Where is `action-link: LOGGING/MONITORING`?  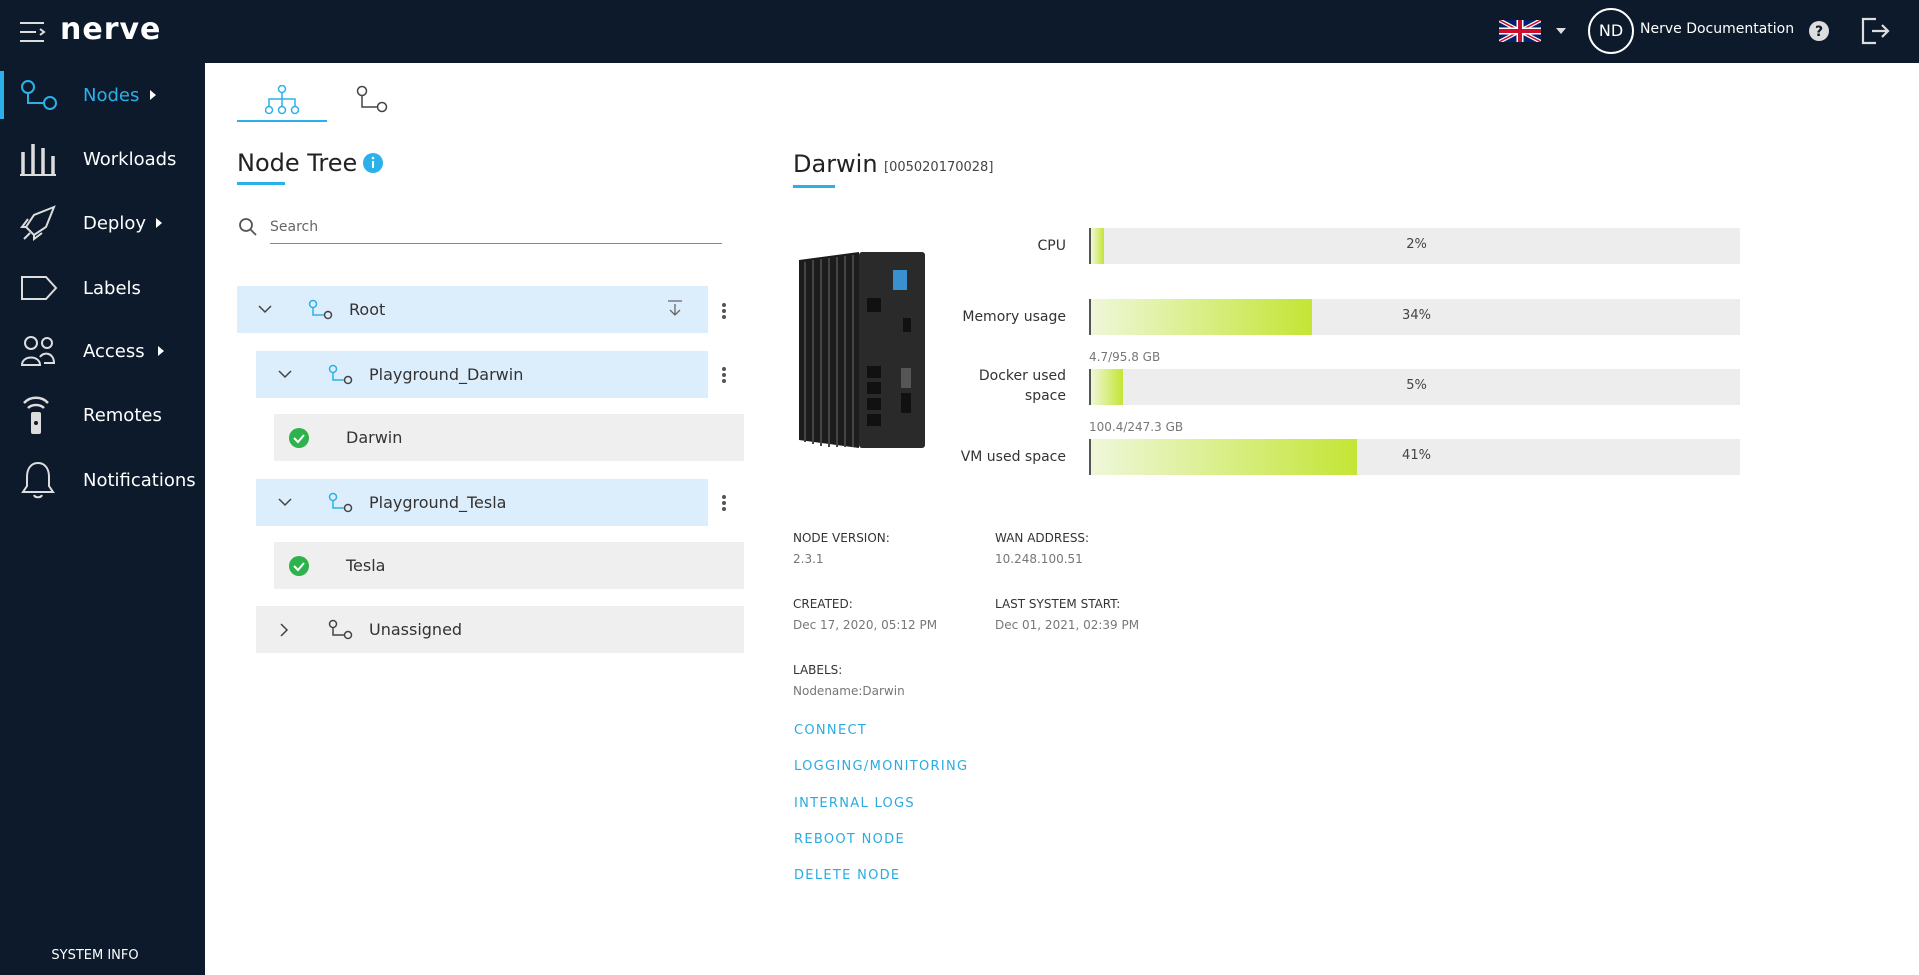 action-link: LOGGING/MONITORING is located at coordinates (881, 766).